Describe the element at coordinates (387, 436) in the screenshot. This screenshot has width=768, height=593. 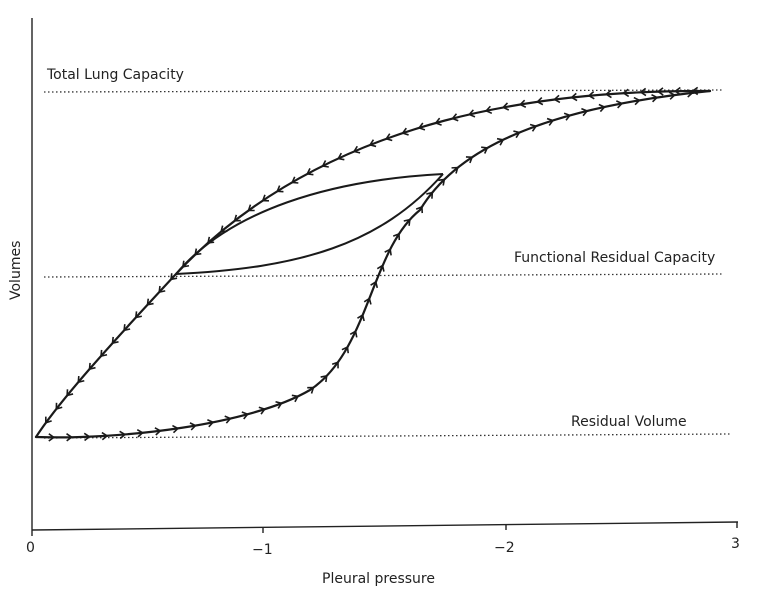
I see `rv-line` at that location.